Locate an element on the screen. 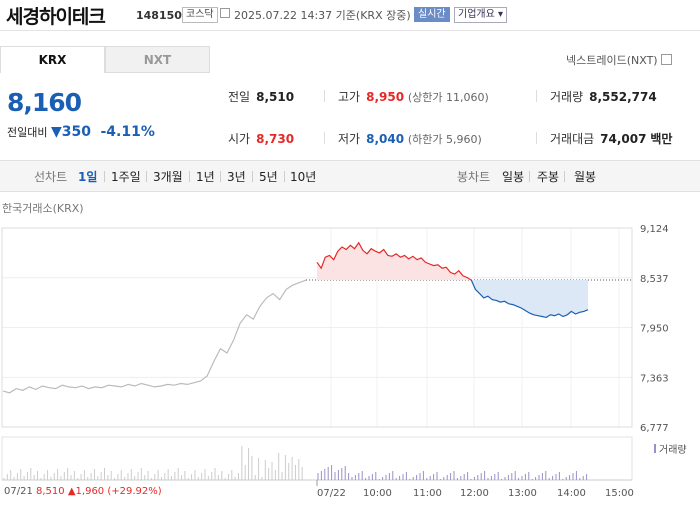 The image size is (700, 505). prev-day-close: 8,510 is located at coordinates (50, 491).